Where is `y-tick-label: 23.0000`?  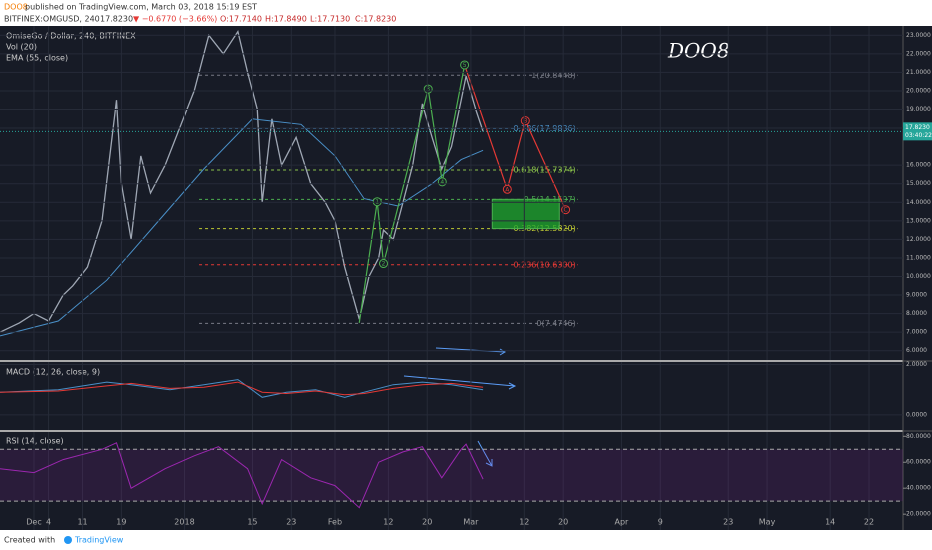 y-tick-label: 23.0000 is located at coordinates (918, 35).